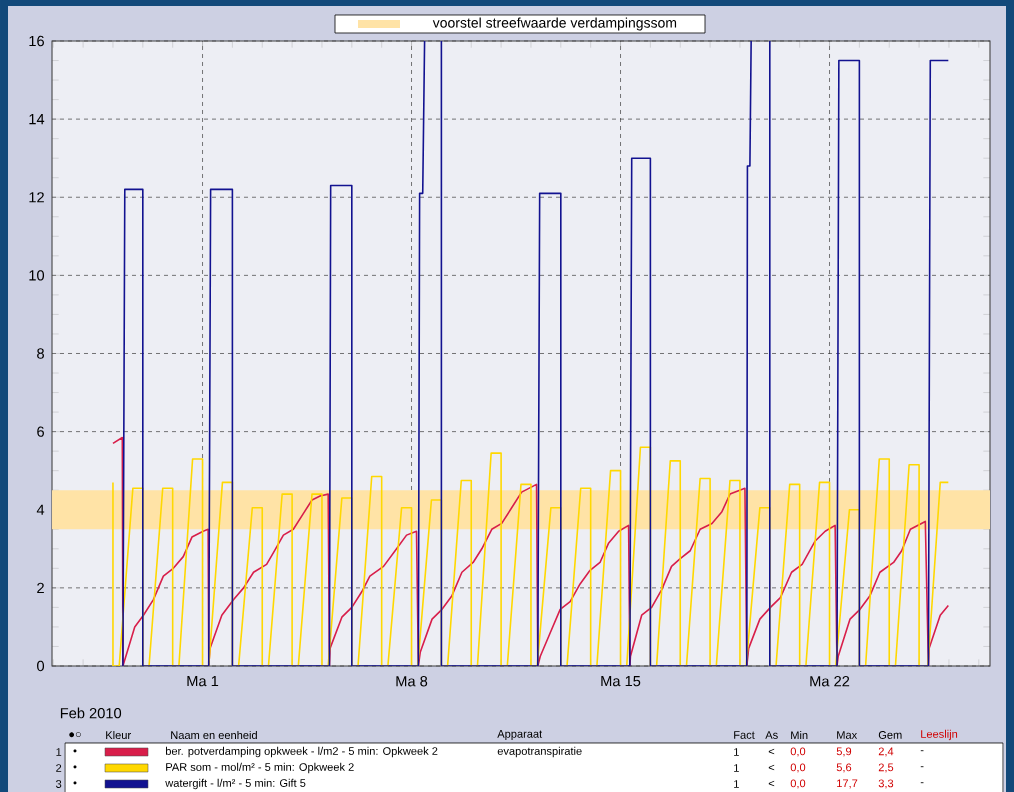  Describe the element at coordinates (886, 768) in the screenshot. I see `text: 2,5` at that location.